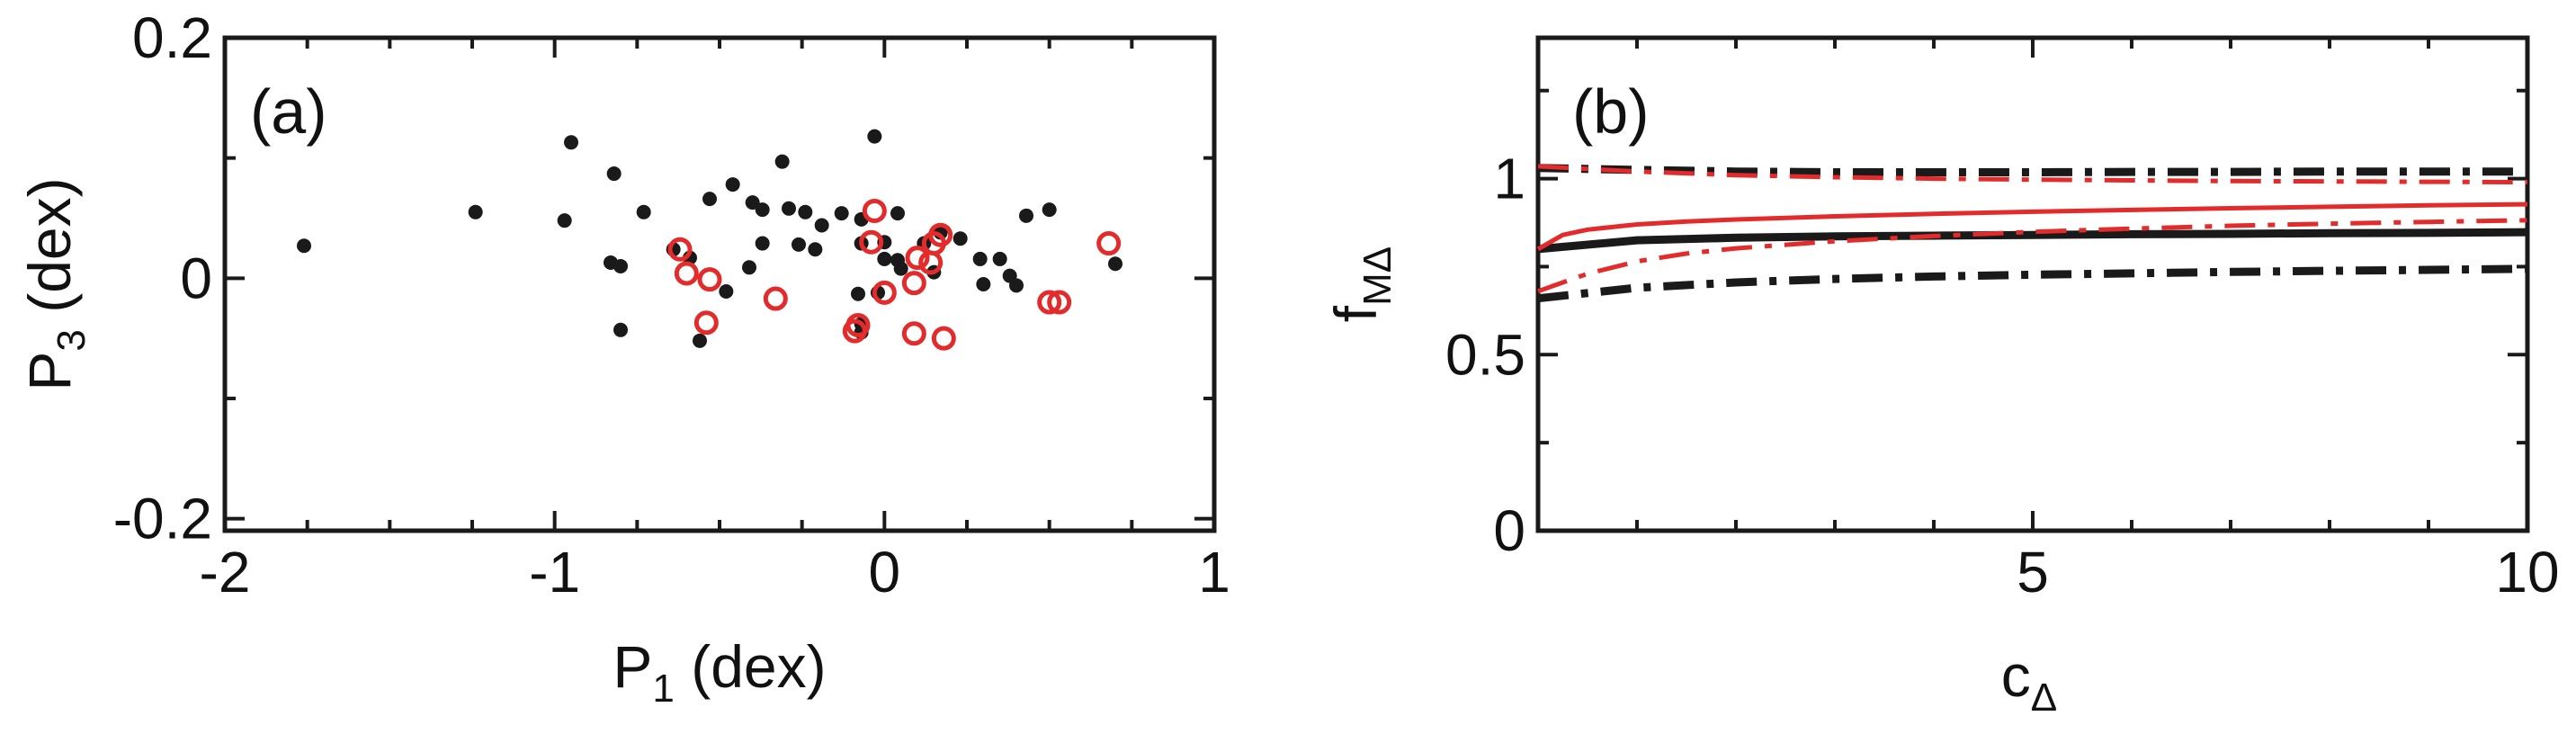  Describe the element at coordinates (1509, 179) in the screenshot. I see `y-tick-label: 1` at that location.